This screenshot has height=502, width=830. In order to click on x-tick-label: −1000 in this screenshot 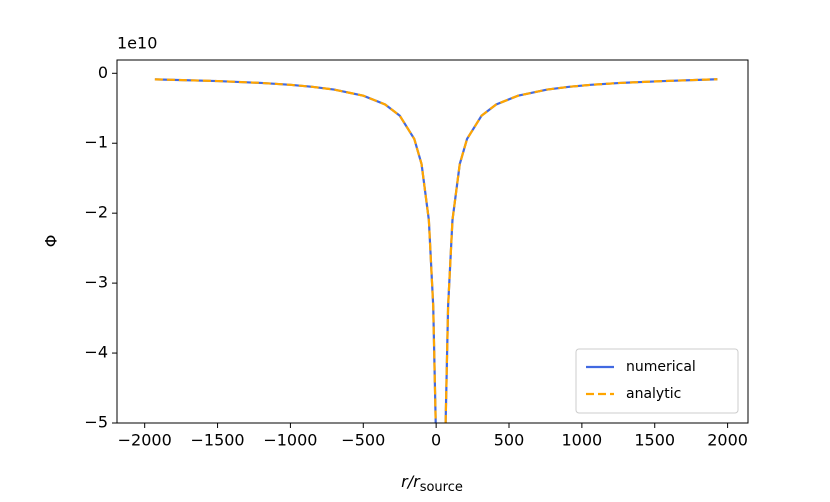, I will do `click(290, 440)`.